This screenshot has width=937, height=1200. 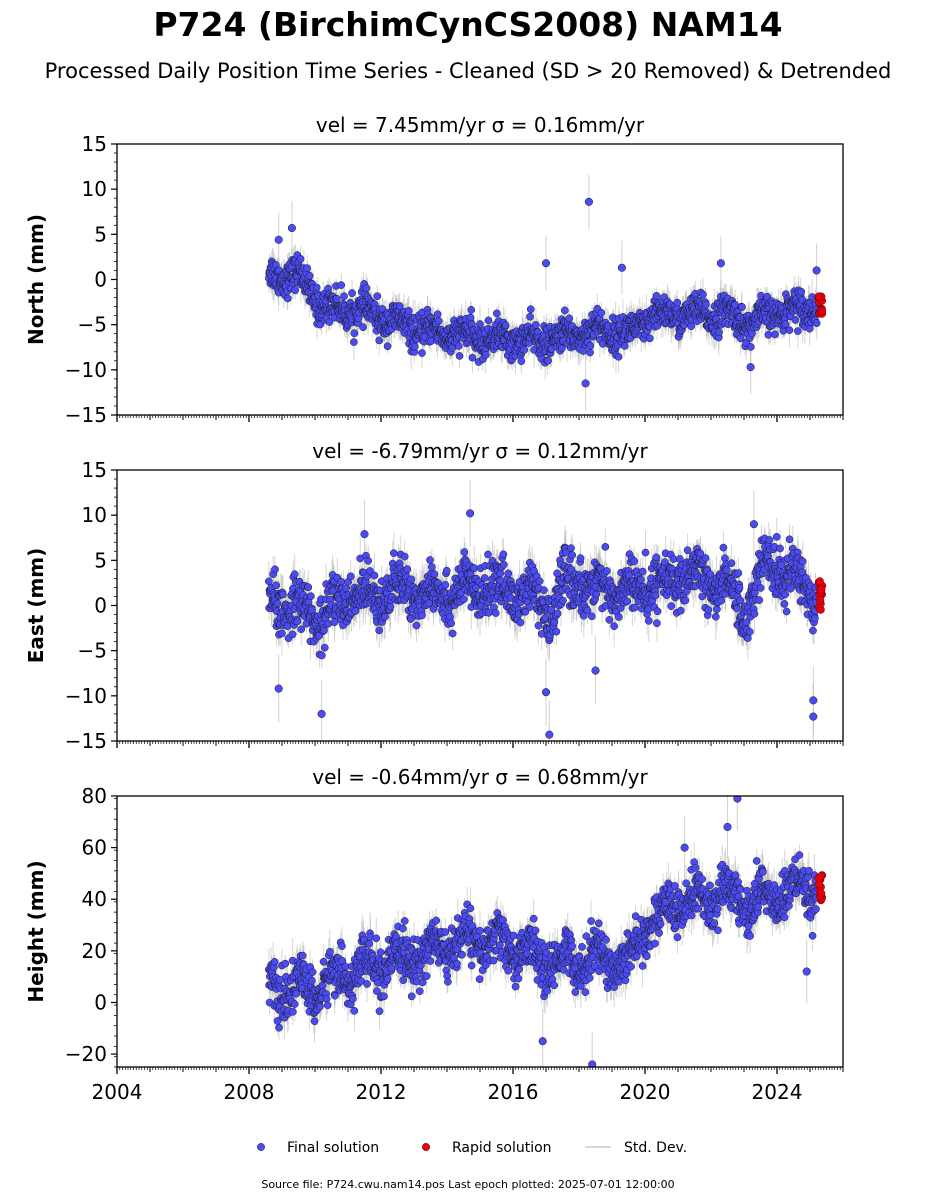 What do you see at coordinates (94, 144) in the screenshot?
I see `y-tick-label: 15` at bounding box center [94, 144].